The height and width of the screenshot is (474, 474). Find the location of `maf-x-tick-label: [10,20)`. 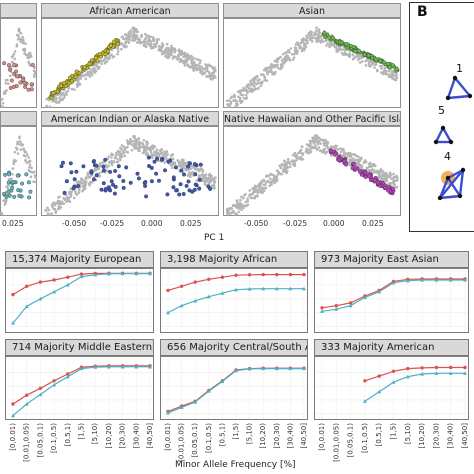

maf-x-tick-label: [10,20) is located at coordinates (263, 436).